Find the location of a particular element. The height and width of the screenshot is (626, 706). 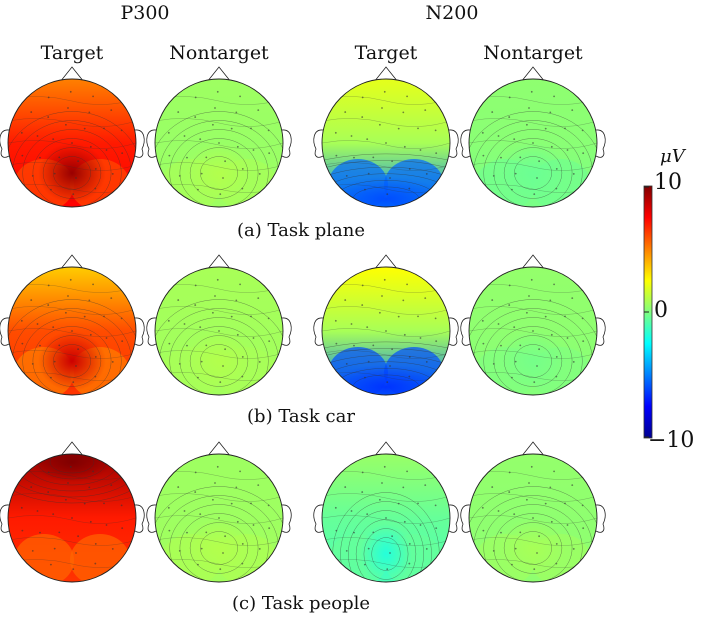

topomap-p300-nontarget is located at coordinates (219, 512).